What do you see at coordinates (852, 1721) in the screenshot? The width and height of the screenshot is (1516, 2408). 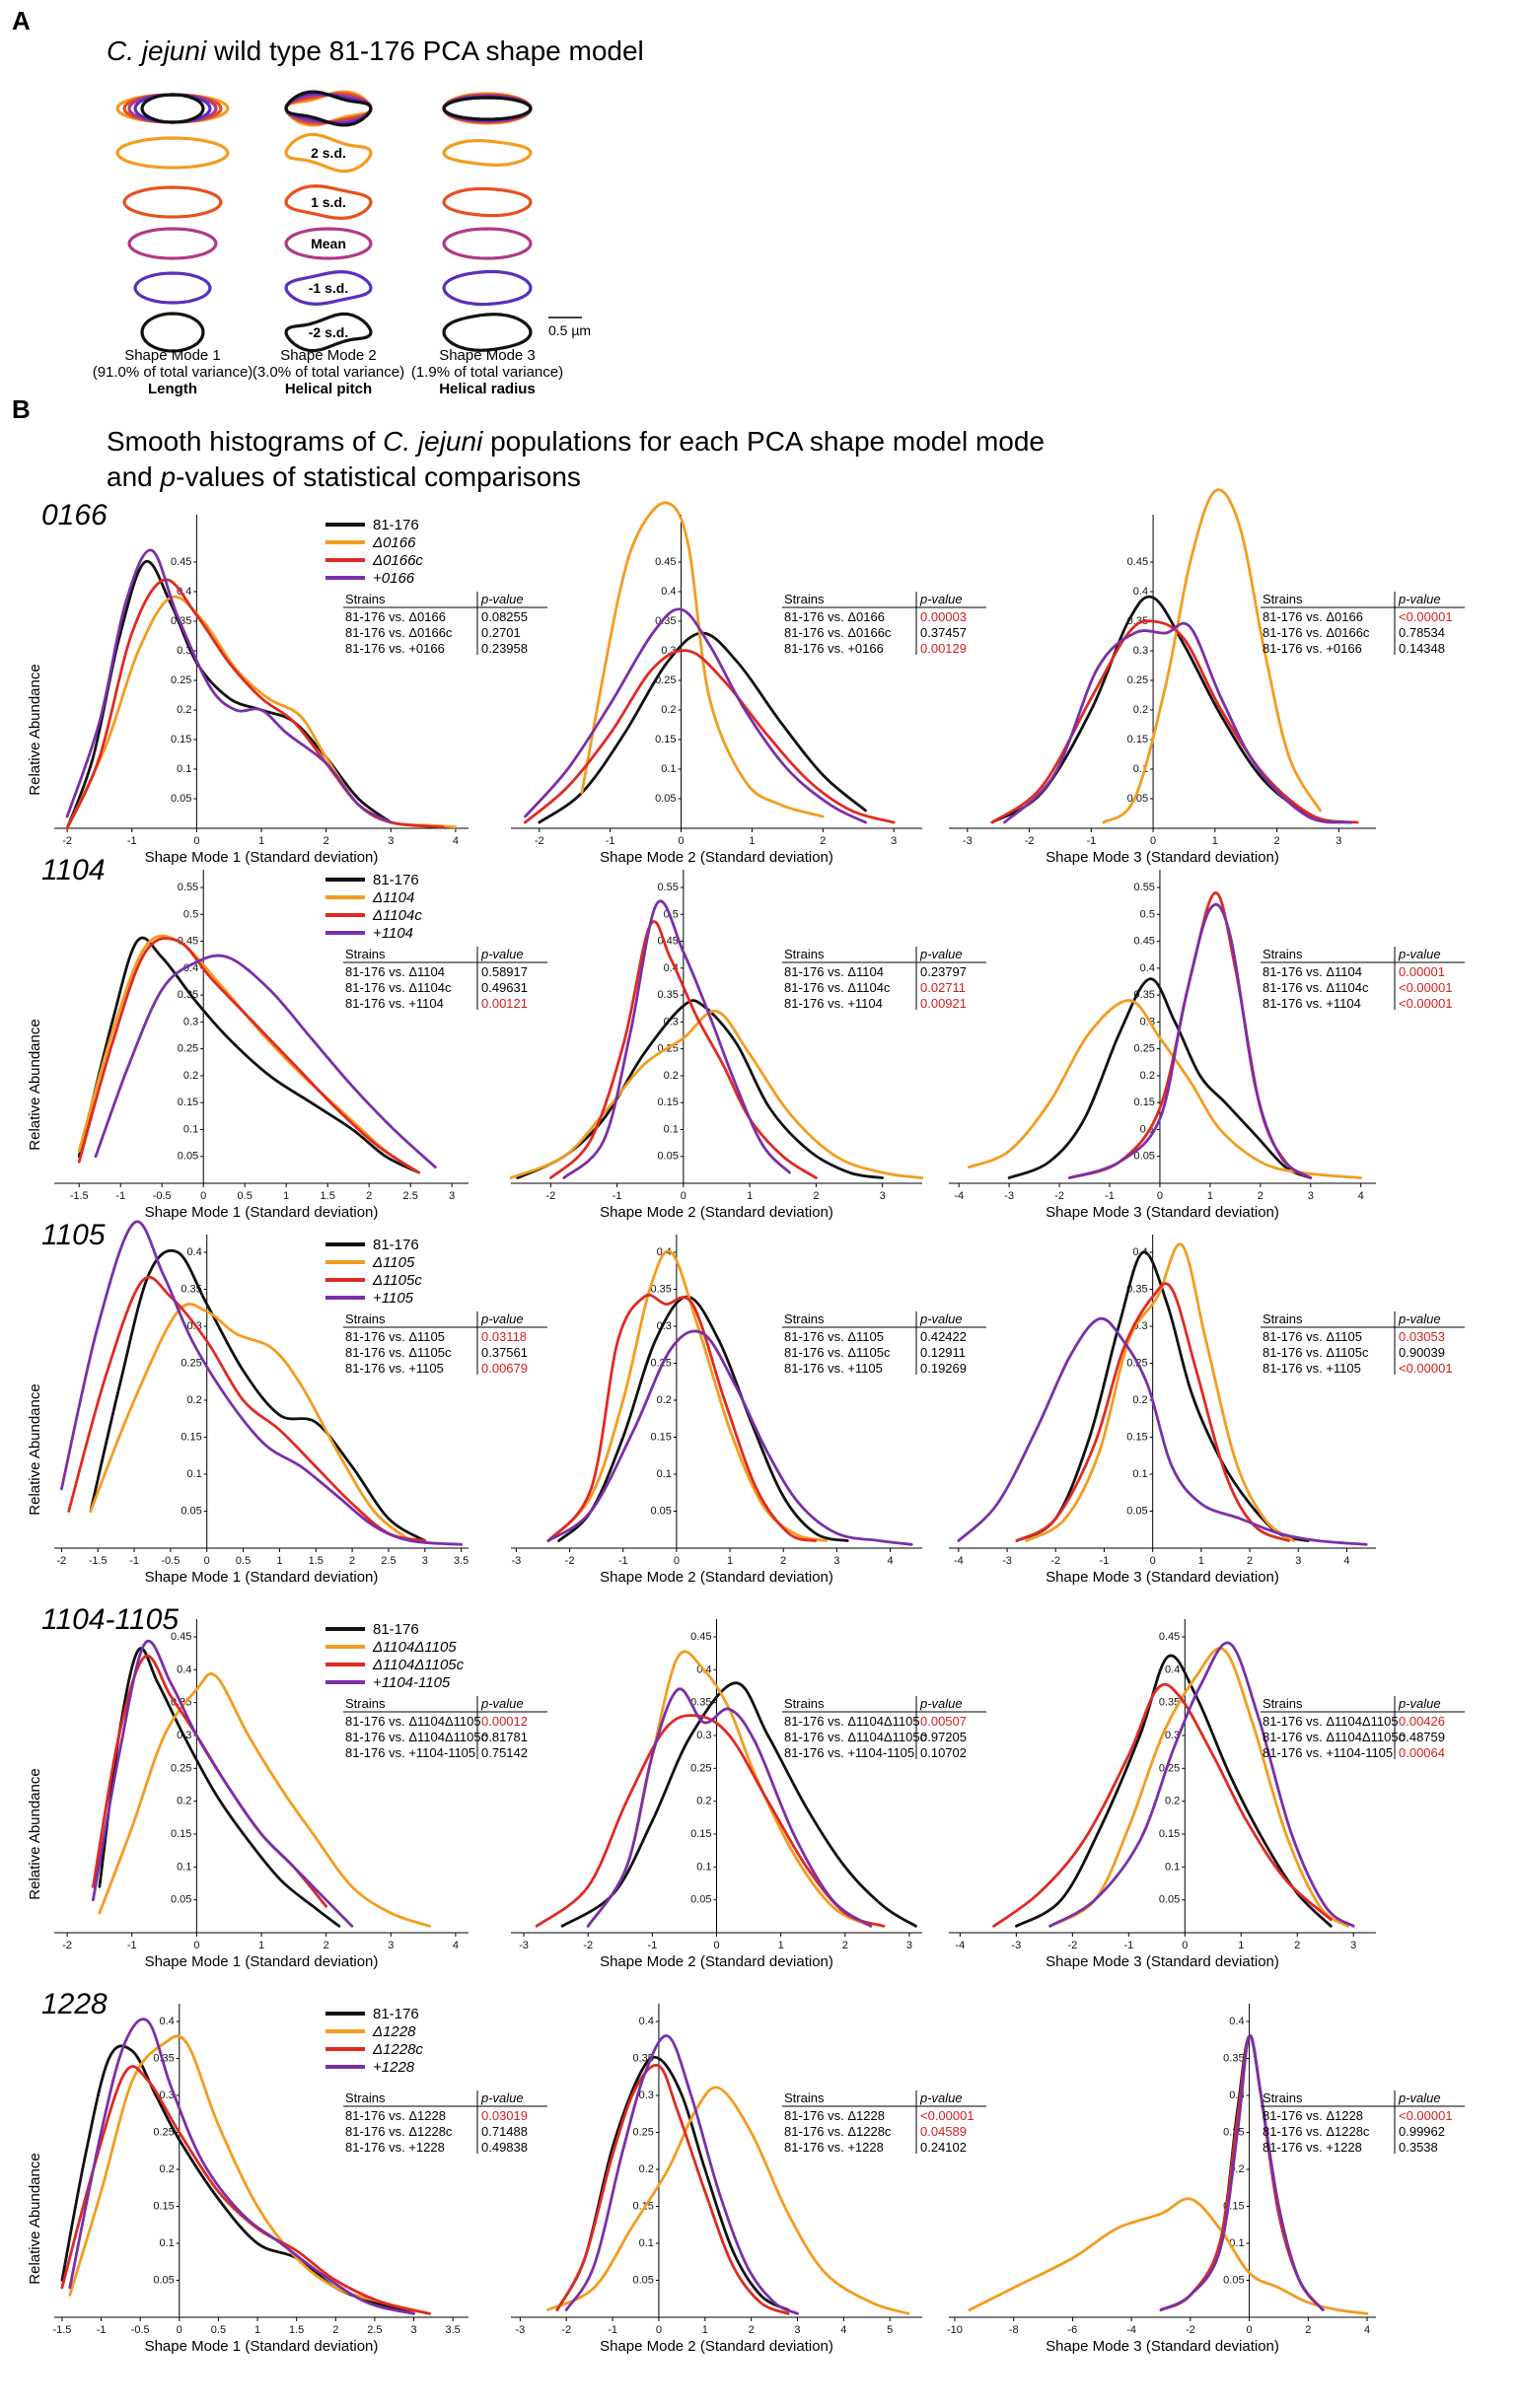 I see `table-strain: 81-176 vs. Δ1104Δ1105` at bounding box center [852, 1721].